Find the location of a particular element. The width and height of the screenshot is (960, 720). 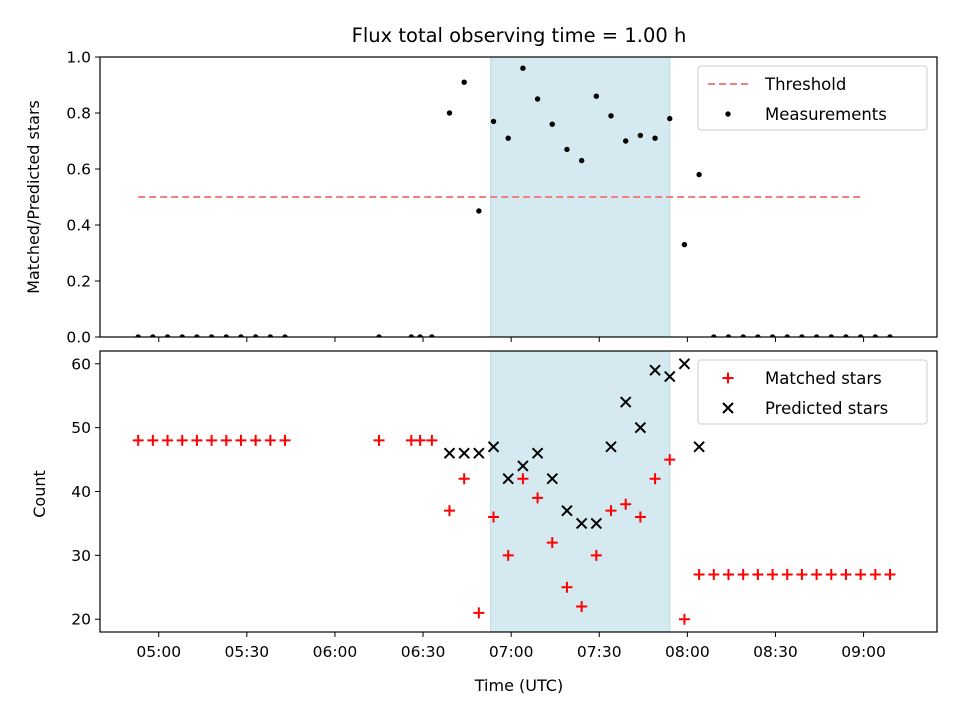

x-tick-label: 07:00 is located at coordinates (511, 652).